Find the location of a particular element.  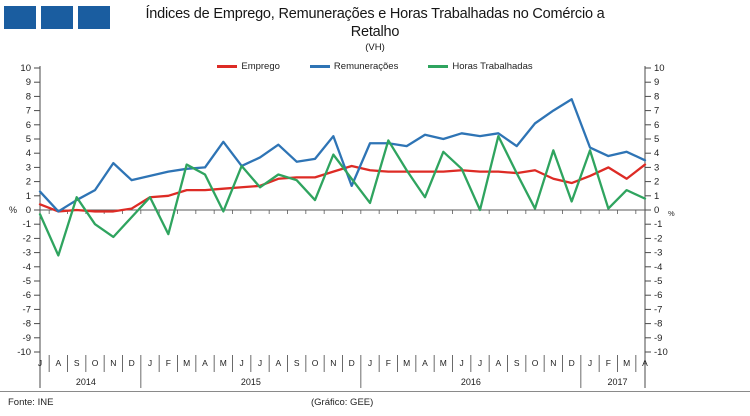

y-axis-tick-left: 6 is located at coordinates (28, 125).